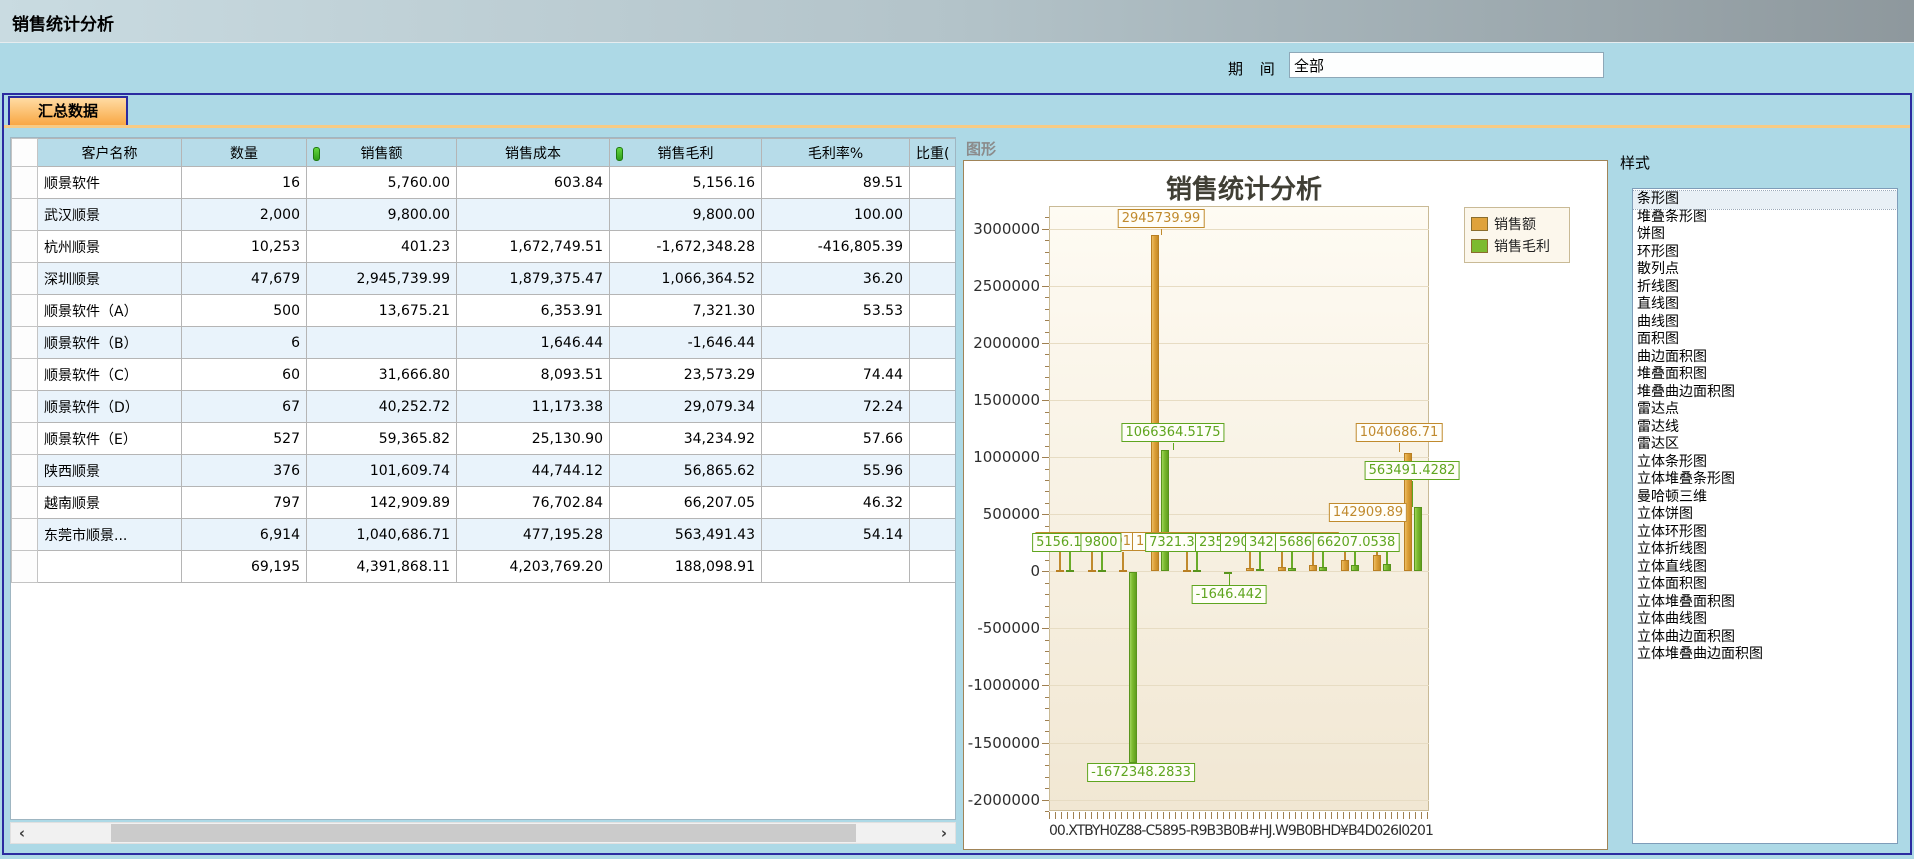  Describe the element at coordinates (483, 214) in the screenshot. I see `table-row: 武汉顺景 2,000 9,800.00 9,800.00 100.00` at that location.